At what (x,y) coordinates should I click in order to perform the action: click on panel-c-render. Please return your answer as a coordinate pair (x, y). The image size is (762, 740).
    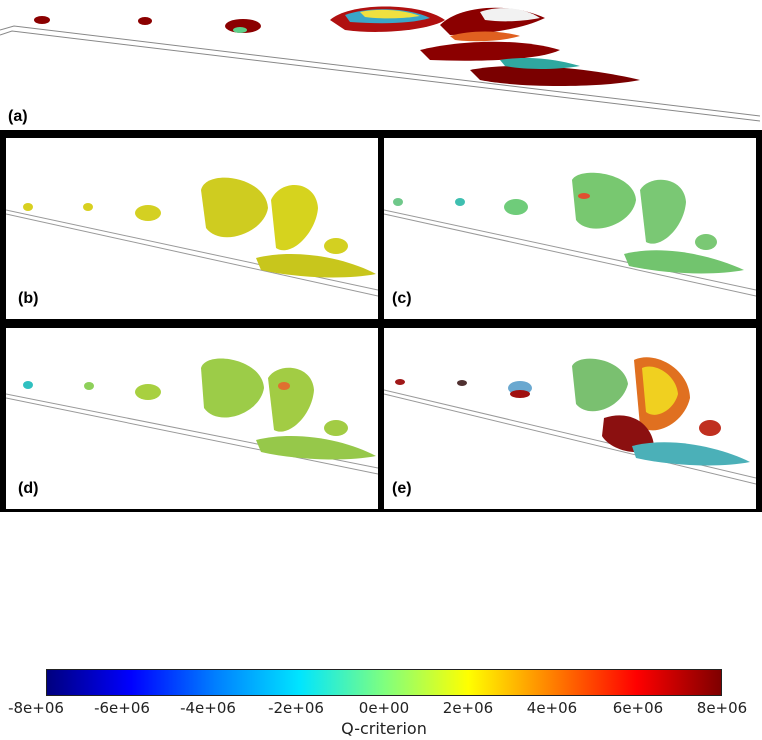
    Looking at the image, I should click on (570, 234).